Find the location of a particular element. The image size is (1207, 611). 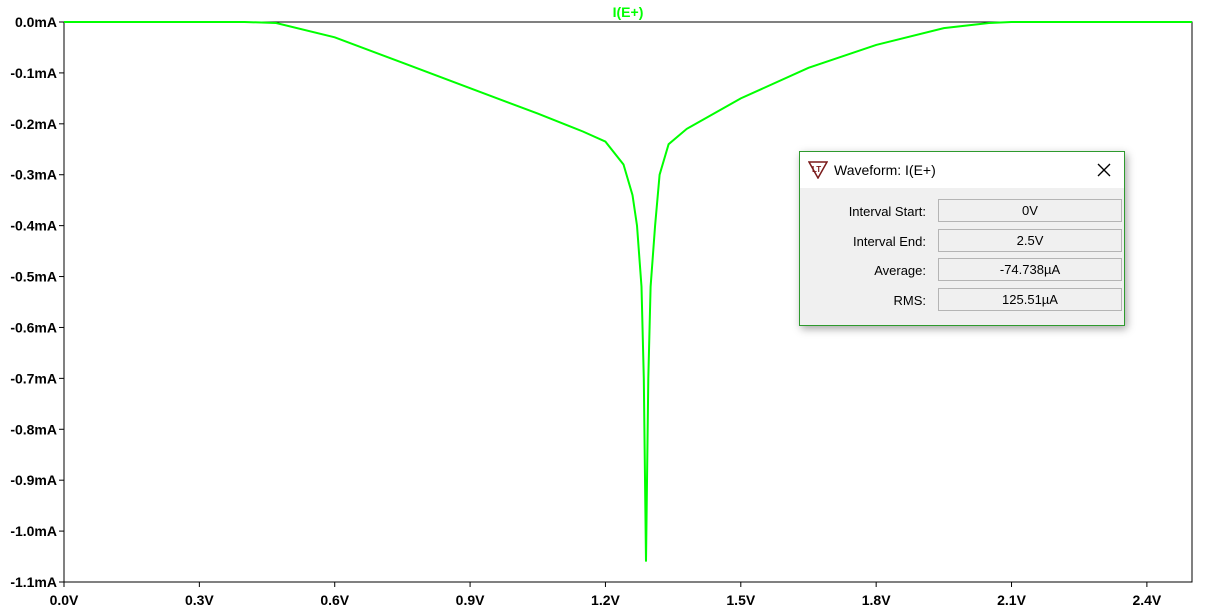

interval-end-row: Interval End: 2.5V is located at coordinates (962, 241).